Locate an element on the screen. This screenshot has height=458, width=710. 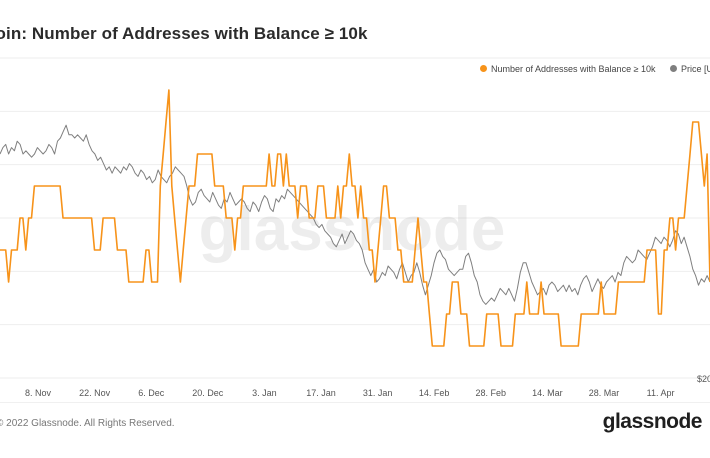
x-tick-label: 8. Nov is located at coordinates (38, 393).